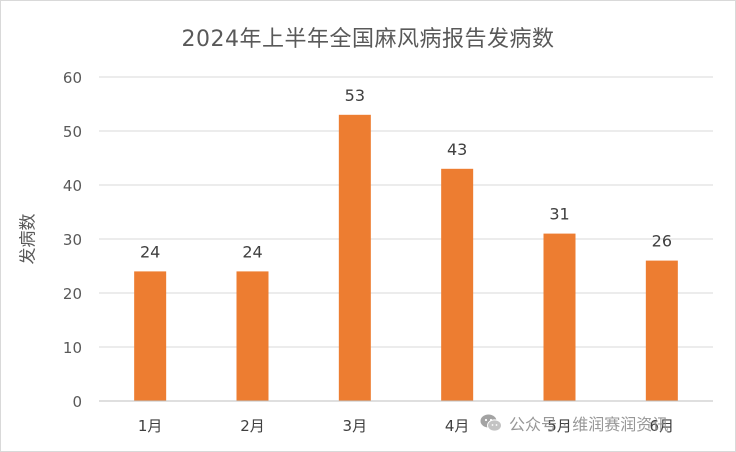 The width and height of the screenshot is (736, 452). I want to click on x-tick-label: 3月, so click(355, 426).